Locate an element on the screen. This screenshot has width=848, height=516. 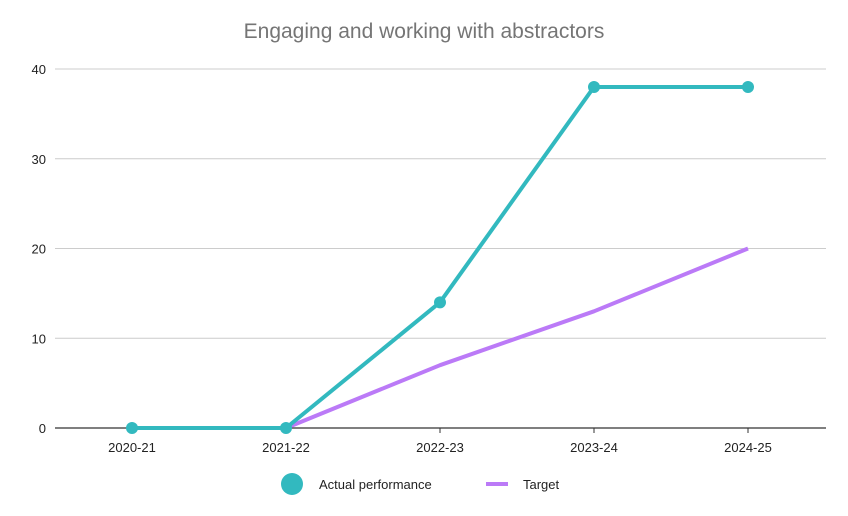
x-tick-label: 2023-24 is located at coordinates (594, 447).